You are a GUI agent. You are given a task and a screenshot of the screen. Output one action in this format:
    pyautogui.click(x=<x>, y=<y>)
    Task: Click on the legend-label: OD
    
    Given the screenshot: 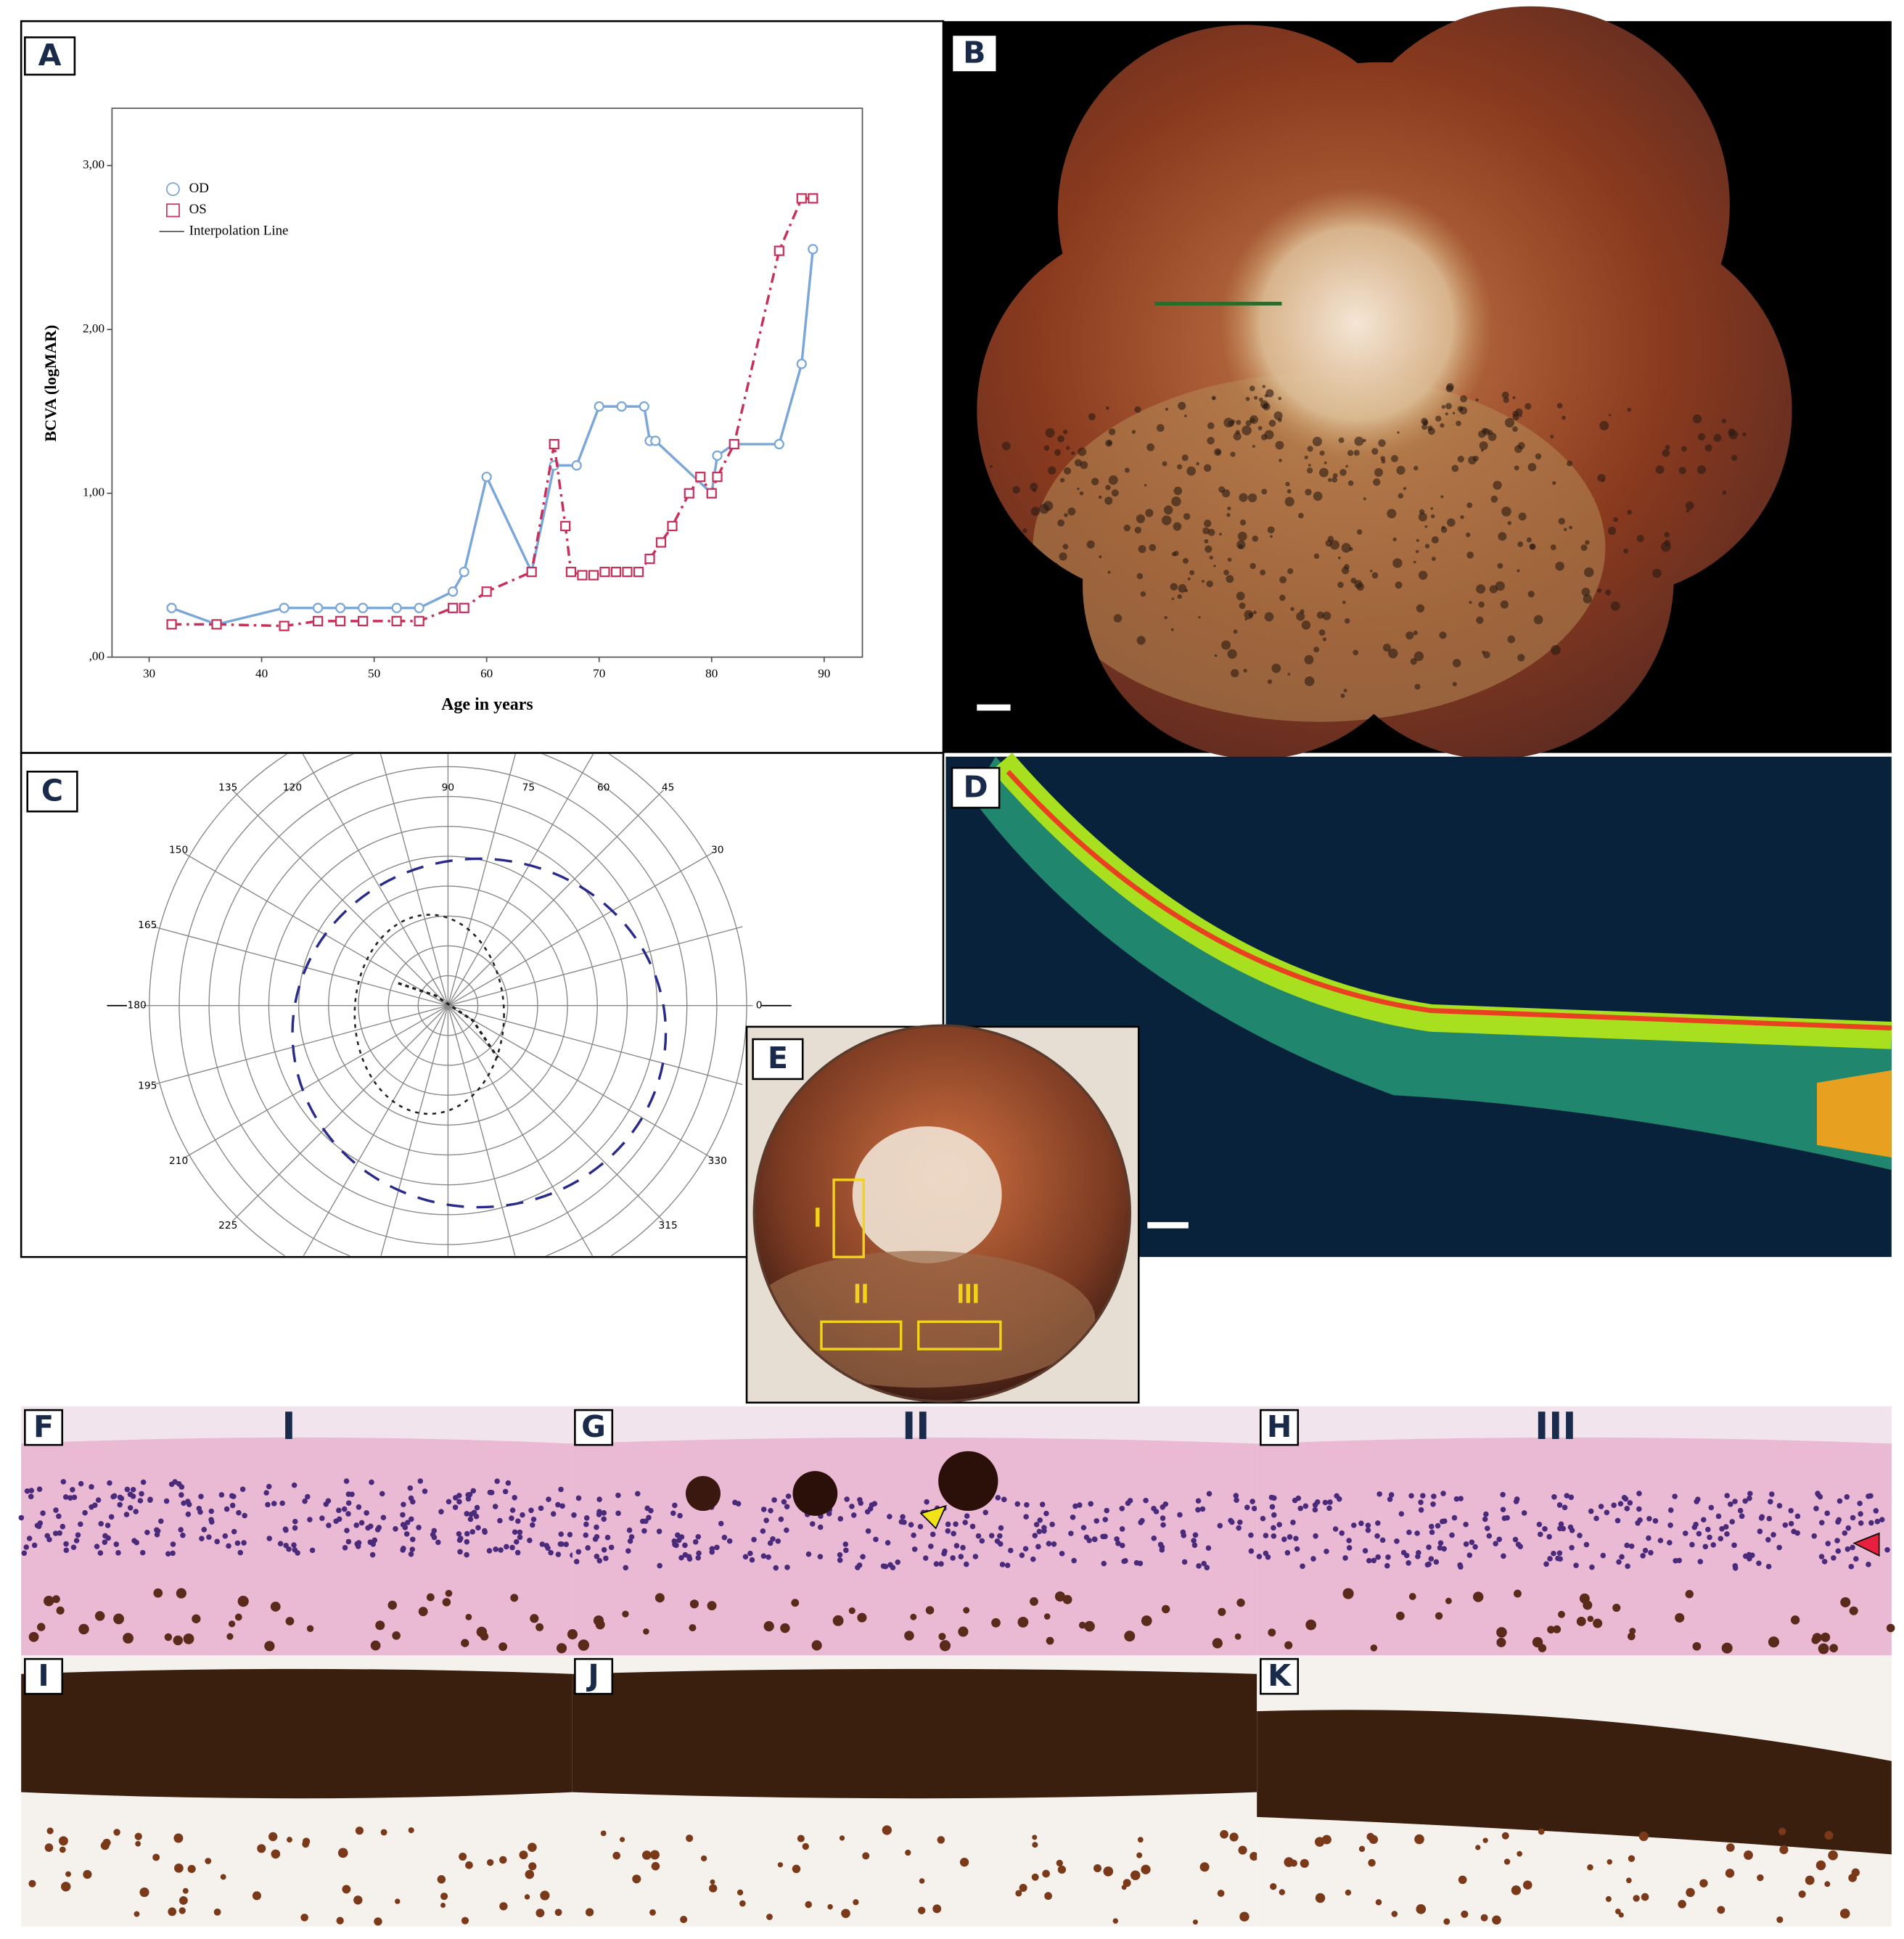 What is the action you would take?
    pyautogui.click(x=199, y=189)
    